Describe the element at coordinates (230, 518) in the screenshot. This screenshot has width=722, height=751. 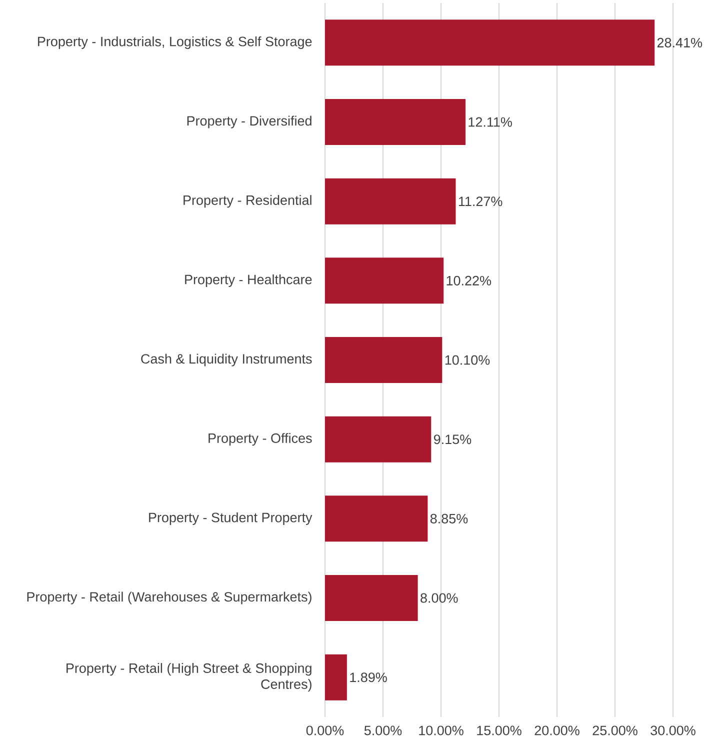
I see `y-tick-label: Property - Student Property` at that location.